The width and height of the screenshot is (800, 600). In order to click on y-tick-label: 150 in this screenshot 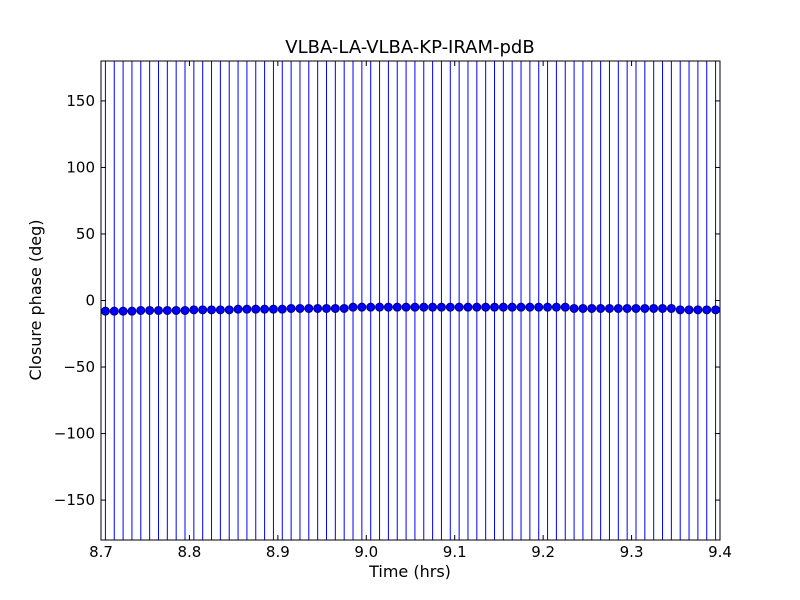, I will do `click(80, 101)`.